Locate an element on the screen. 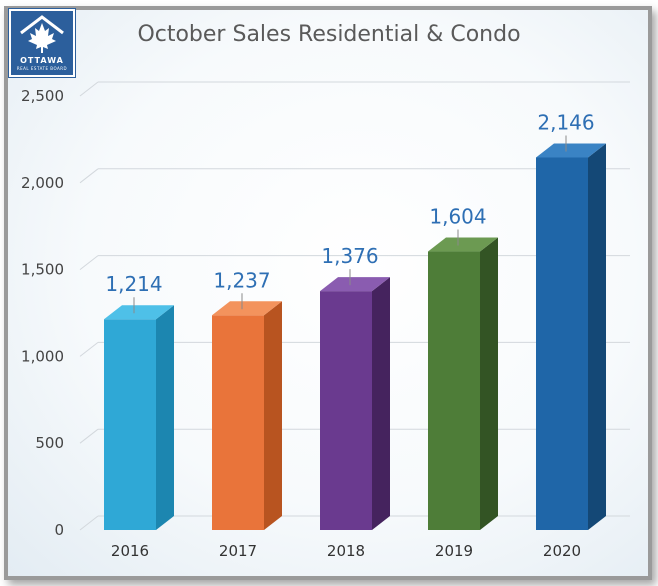  x-tick-label: 2016 is located at coordinates (130, 551).